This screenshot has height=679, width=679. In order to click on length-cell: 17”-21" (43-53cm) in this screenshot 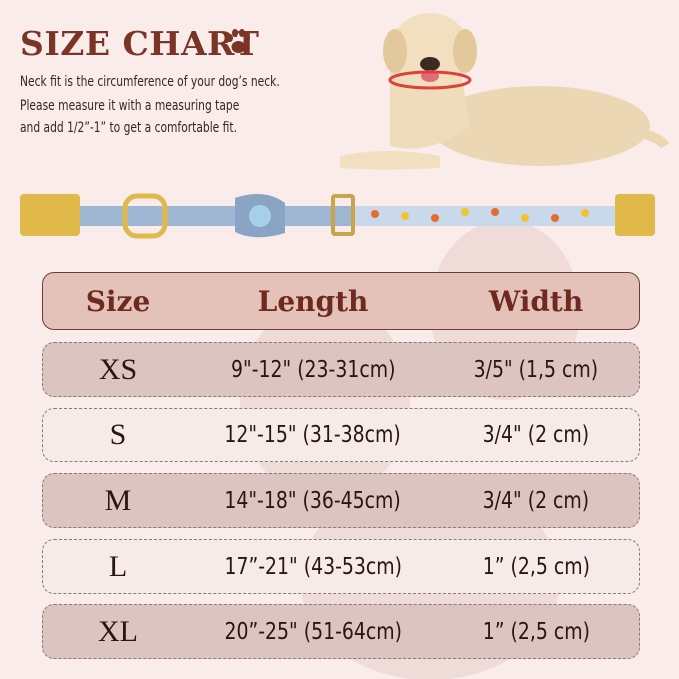, I will do `click(313, 566)`.